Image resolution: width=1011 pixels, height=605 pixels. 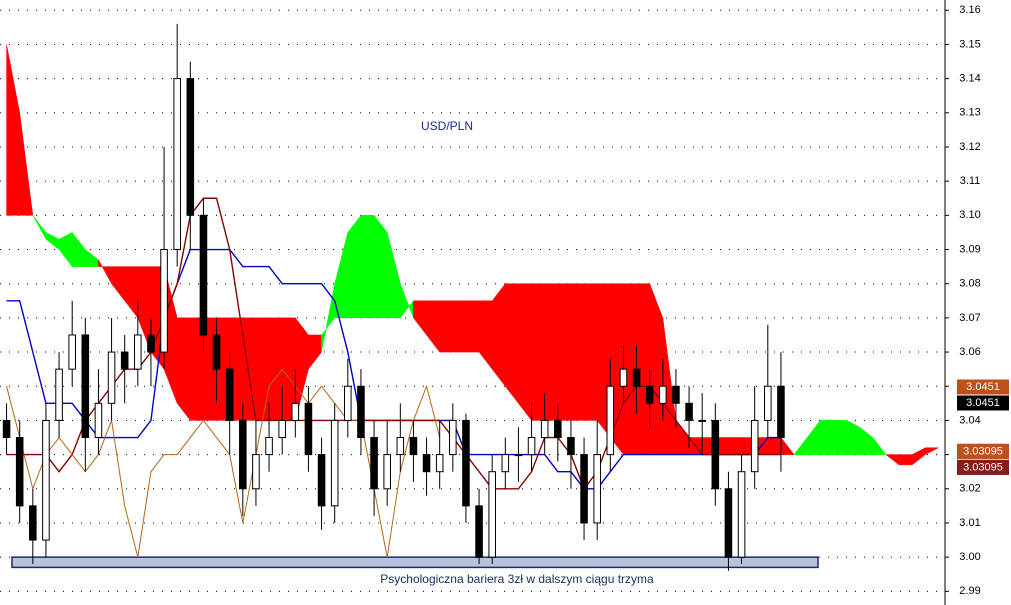 What do you see at coordinates (969, 249) in the screenshot?
I see `y-tick-label: 3.09` at bounding box center [969, 249].